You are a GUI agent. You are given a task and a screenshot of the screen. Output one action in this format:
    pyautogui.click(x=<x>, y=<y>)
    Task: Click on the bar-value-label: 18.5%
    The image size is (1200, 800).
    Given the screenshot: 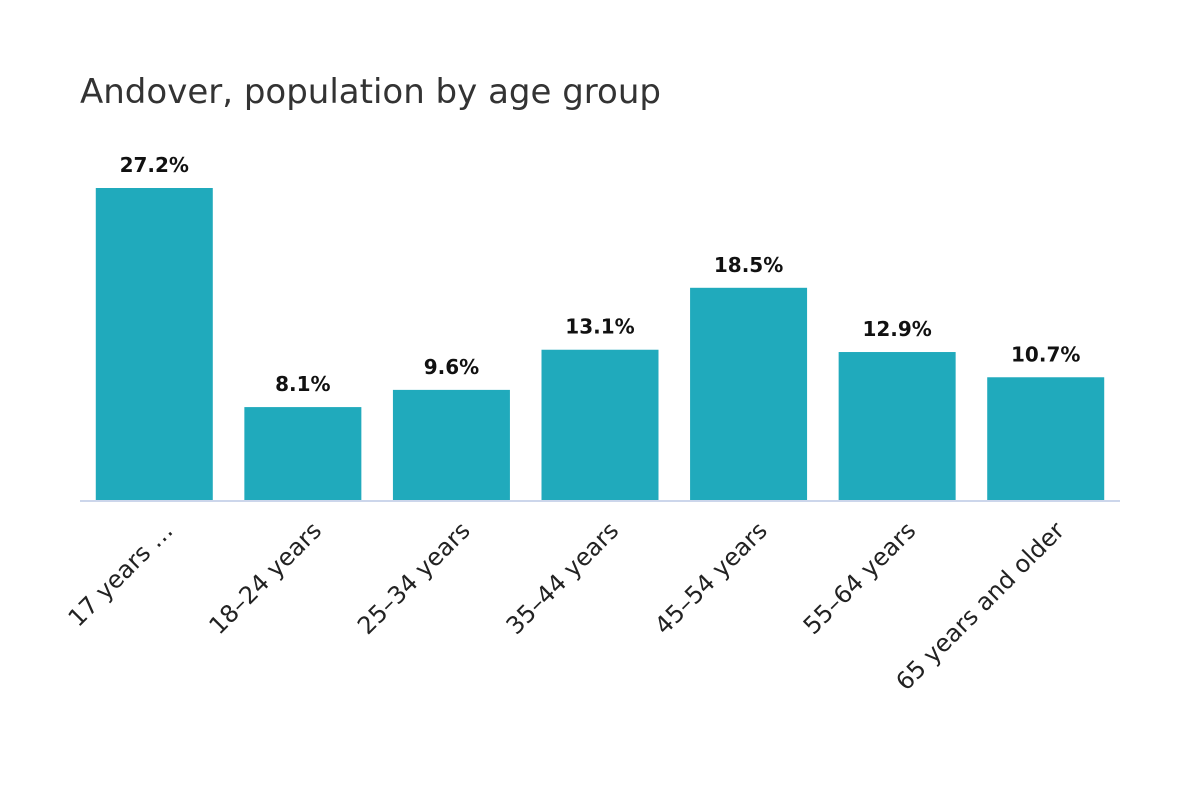 What is the action you would take?
    pyautogui.click(x=748, y=265)
    